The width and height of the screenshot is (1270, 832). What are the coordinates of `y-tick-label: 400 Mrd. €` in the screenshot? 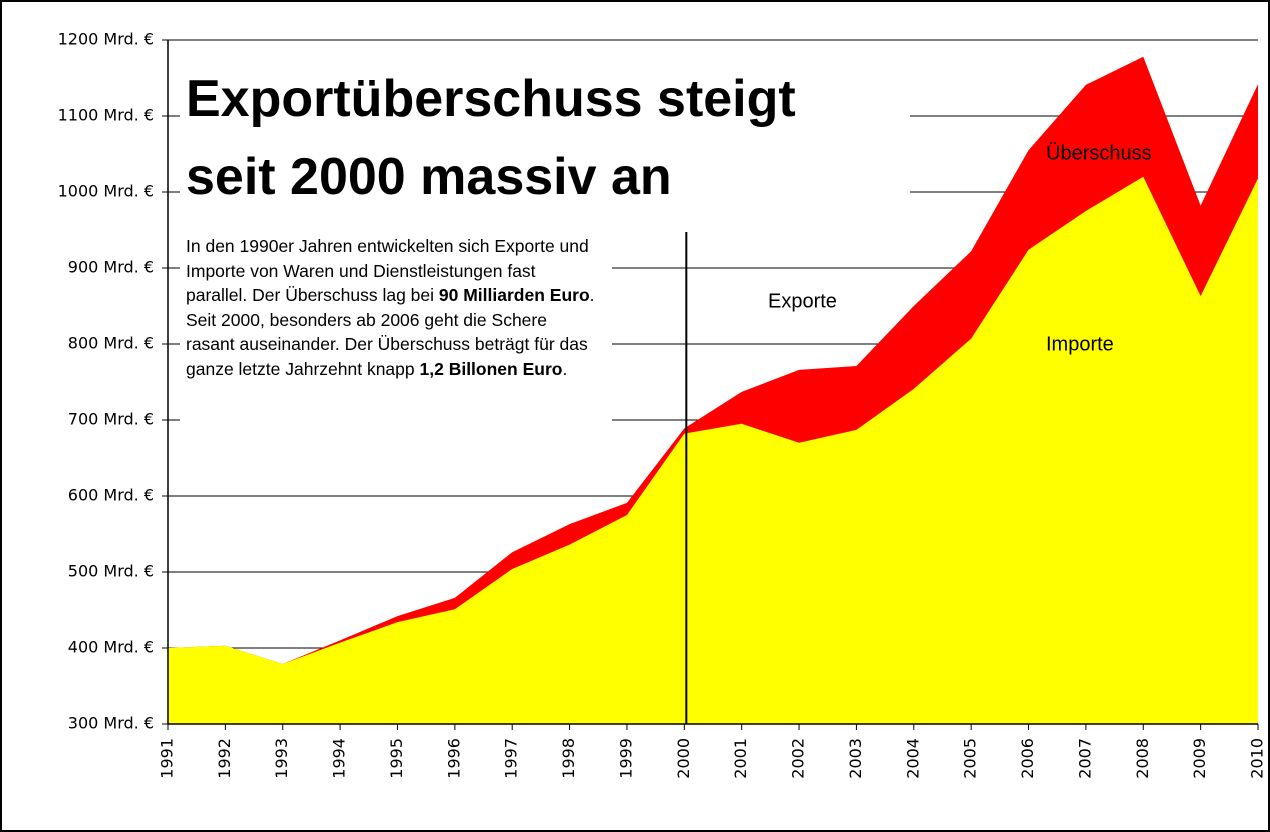 It's located at (111, 647).